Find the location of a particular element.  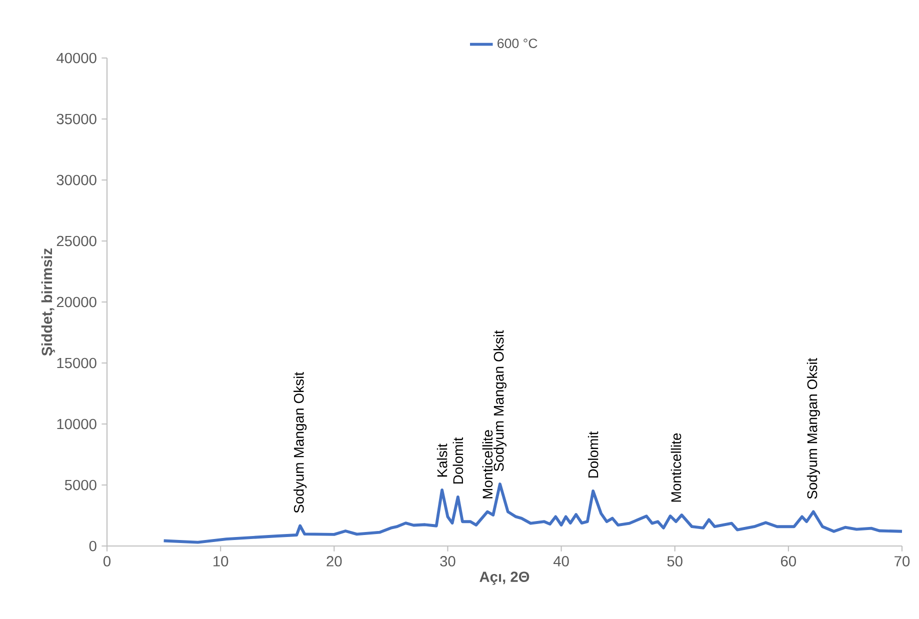

x-tick-label: 20 is located at coordinates (334, 561).